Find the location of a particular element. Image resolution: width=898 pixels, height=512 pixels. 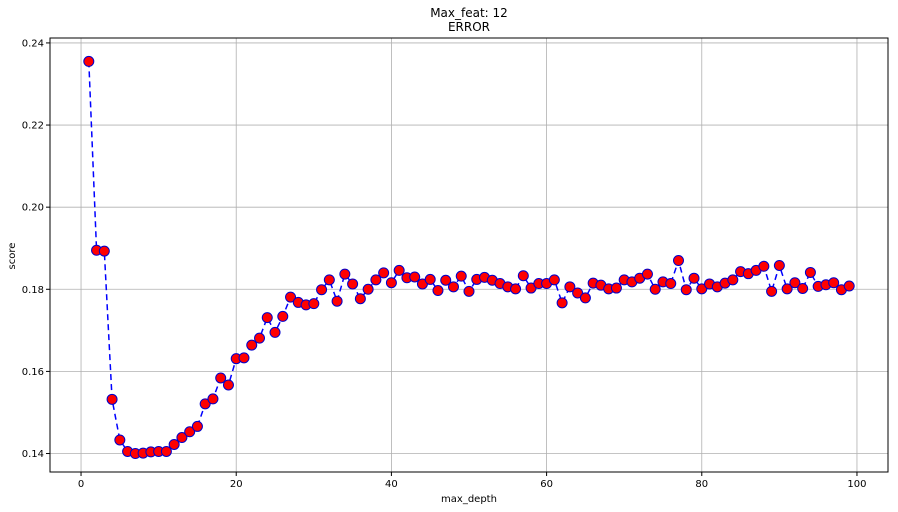

x-axis-label: max_depth is located at coordinates (469, 499).